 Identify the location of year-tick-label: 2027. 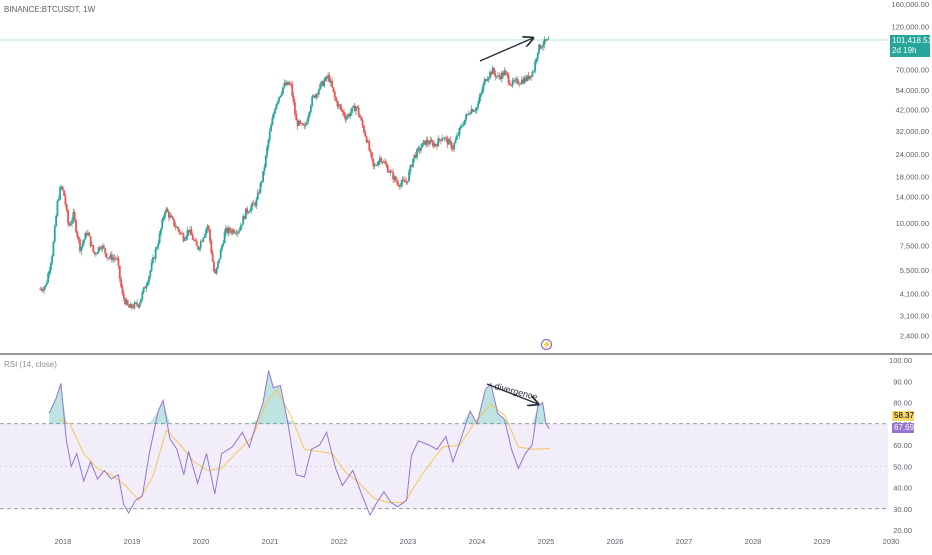
(684, 541).